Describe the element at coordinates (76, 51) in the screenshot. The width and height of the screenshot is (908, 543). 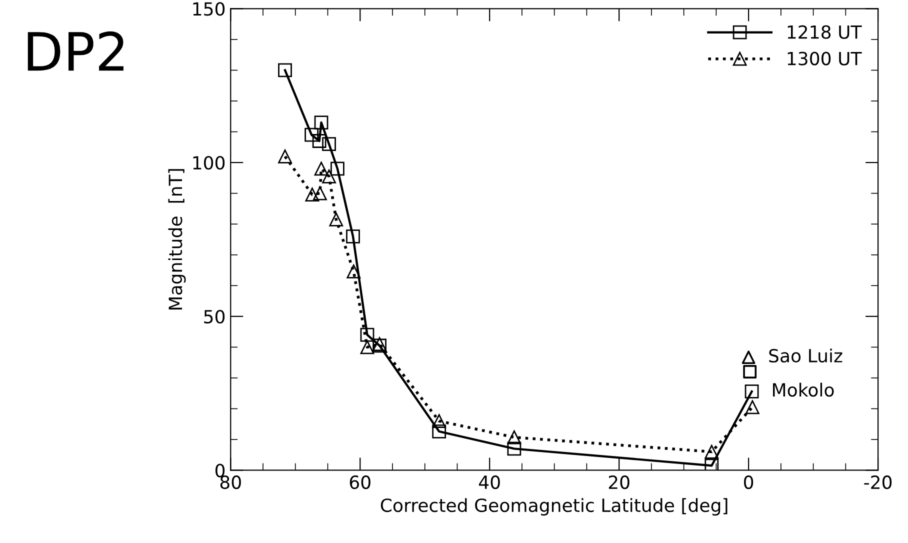
I see `chart-title: DP2` at that location.